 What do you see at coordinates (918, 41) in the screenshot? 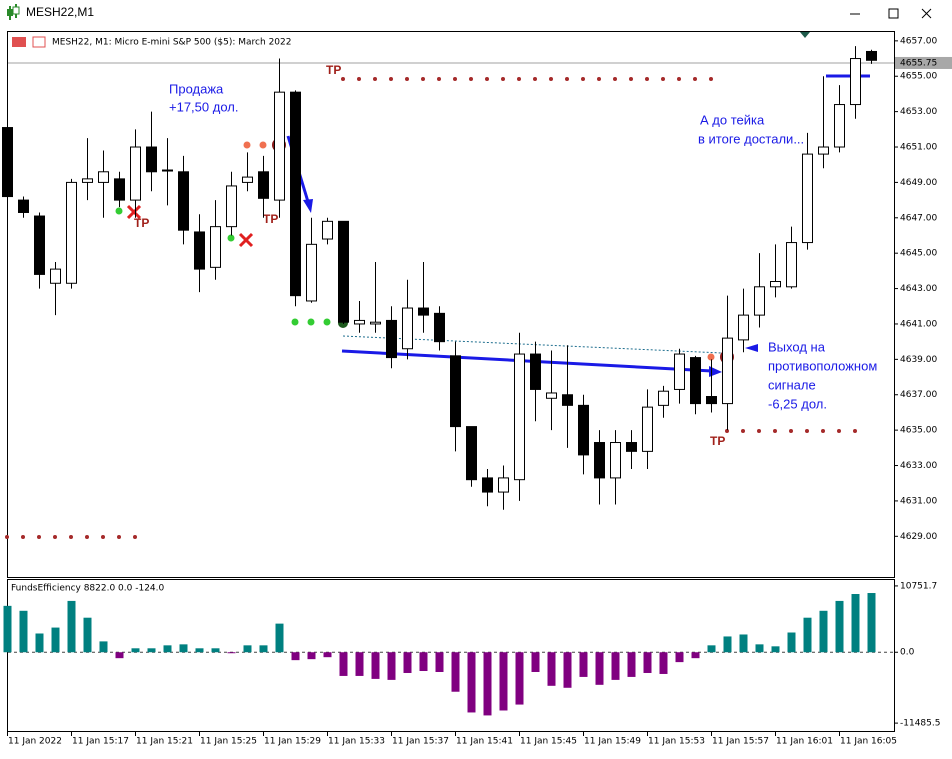
I see `y-tick-label: 4657.00` at bounding box center [918, 41].